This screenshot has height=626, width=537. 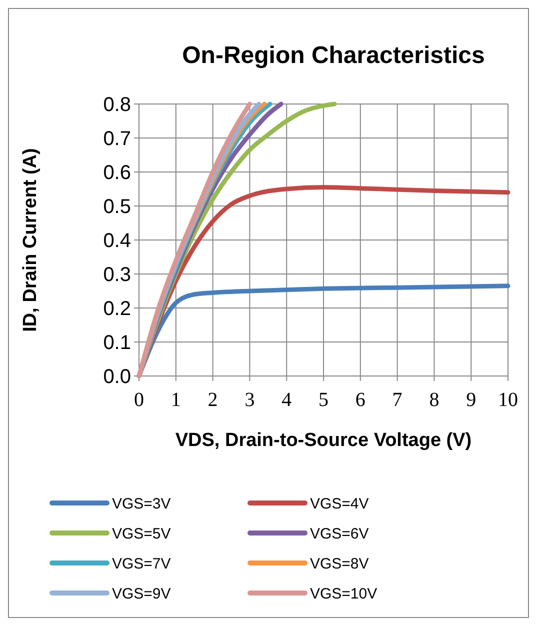 What do you see at coordinates (117, 173) in the screenshot?
I see `y-tick-label: 0.6` at bounding box center [117, 173].